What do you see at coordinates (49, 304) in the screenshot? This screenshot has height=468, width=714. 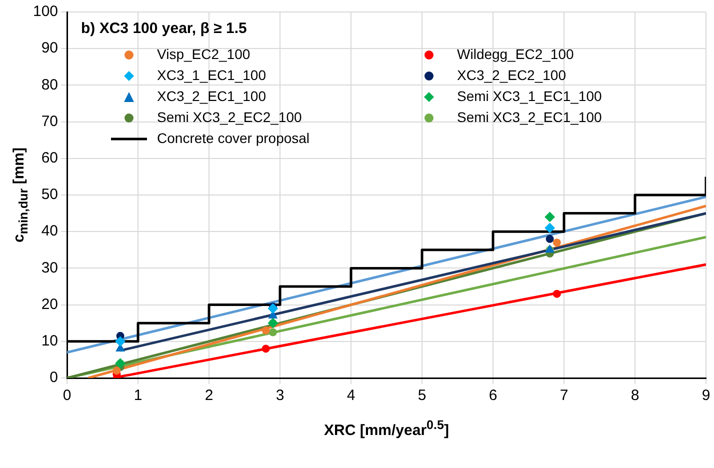 I see `y-tick-label: 20` at bounding box center [49, 304].